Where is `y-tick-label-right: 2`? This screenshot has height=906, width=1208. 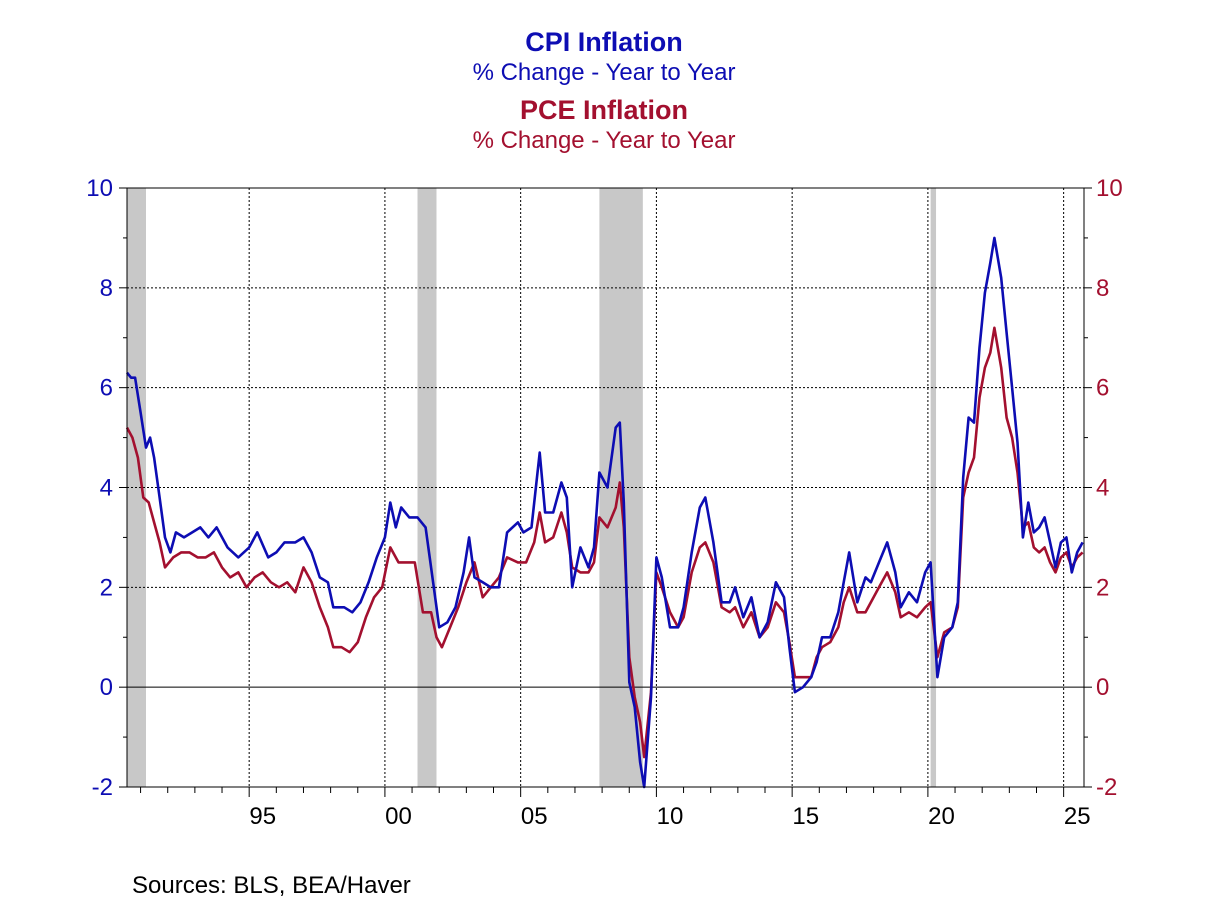 y-tick-label-right: 2 is located at coordinates (1102, 587).